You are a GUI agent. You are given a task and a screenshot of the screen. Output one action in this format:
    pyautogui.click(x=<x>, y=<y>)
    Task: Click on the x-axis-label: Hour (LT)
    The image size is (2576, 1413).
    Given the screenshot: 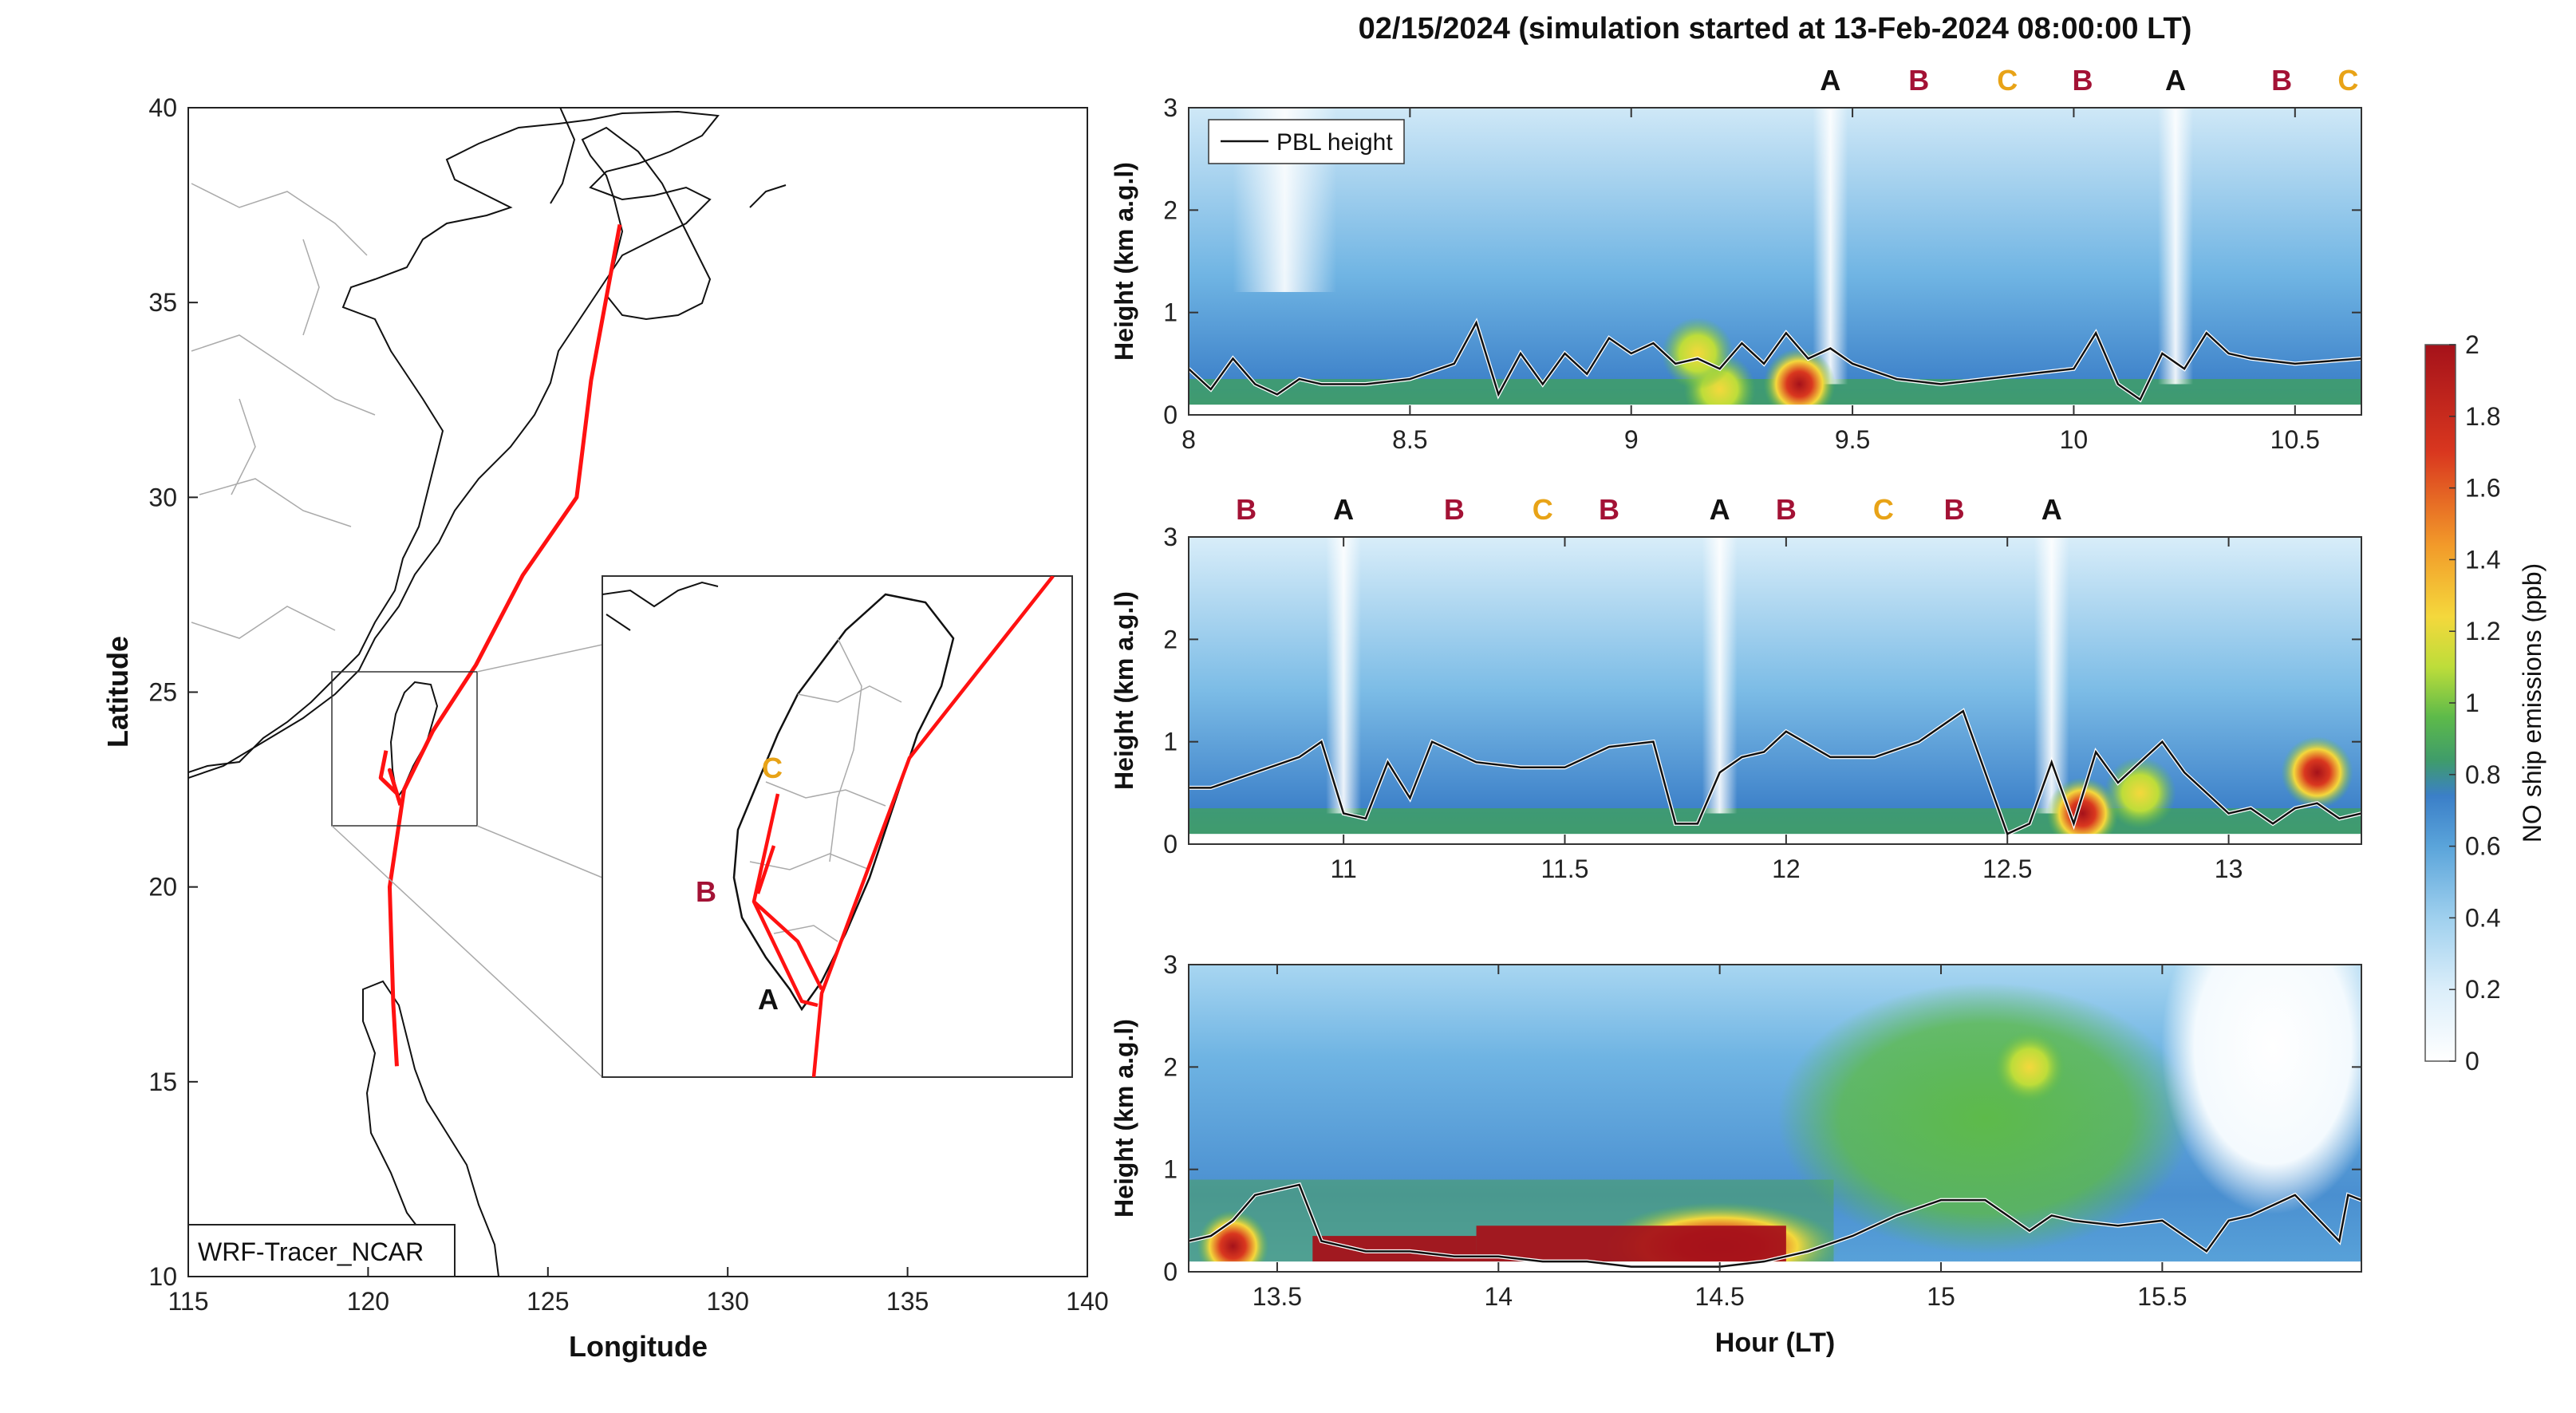 What is the action you would take?
    pyautogui.click(x=1775, y=1343)
    